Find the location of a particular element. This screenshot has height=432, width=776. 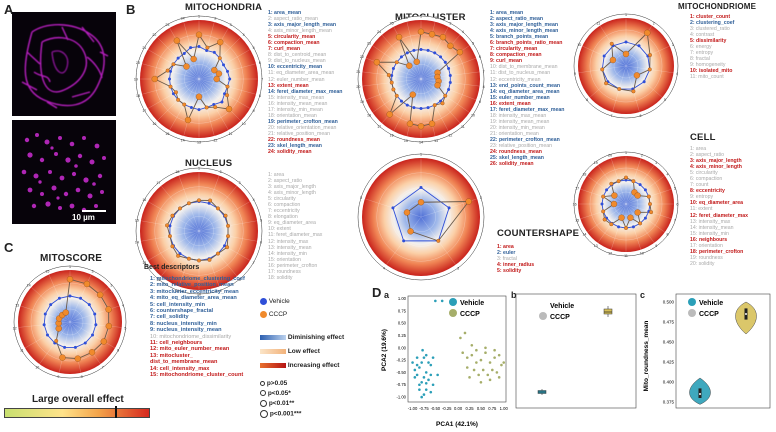

feature-item: 24: roundness_mean is located at coordinates (516, 152).